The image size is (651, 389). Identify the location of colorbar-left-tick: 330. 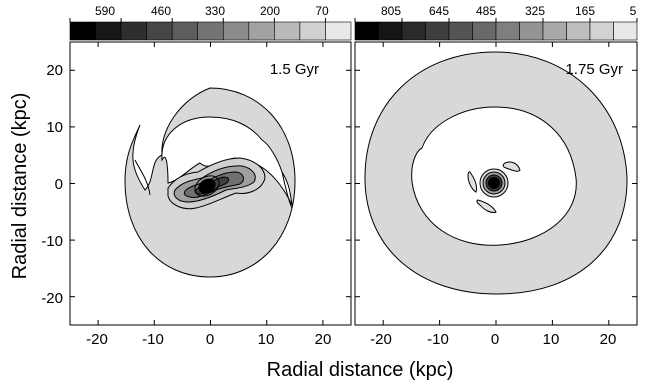
(215, 11).